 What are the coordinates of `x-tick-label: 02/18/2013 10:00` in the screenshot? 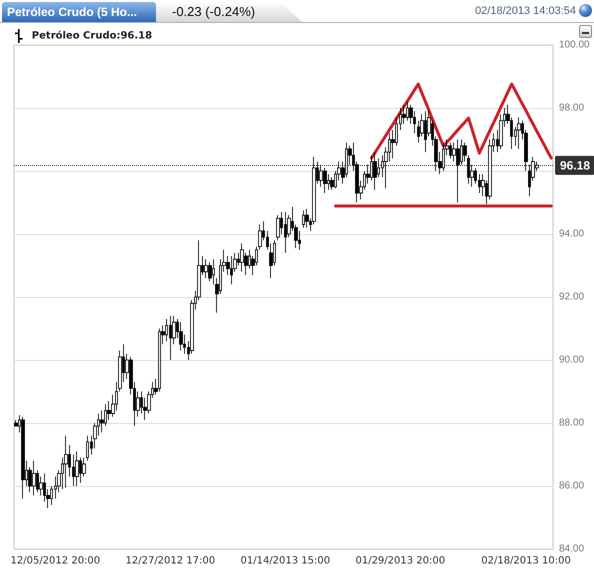 It's located at (526, 561).